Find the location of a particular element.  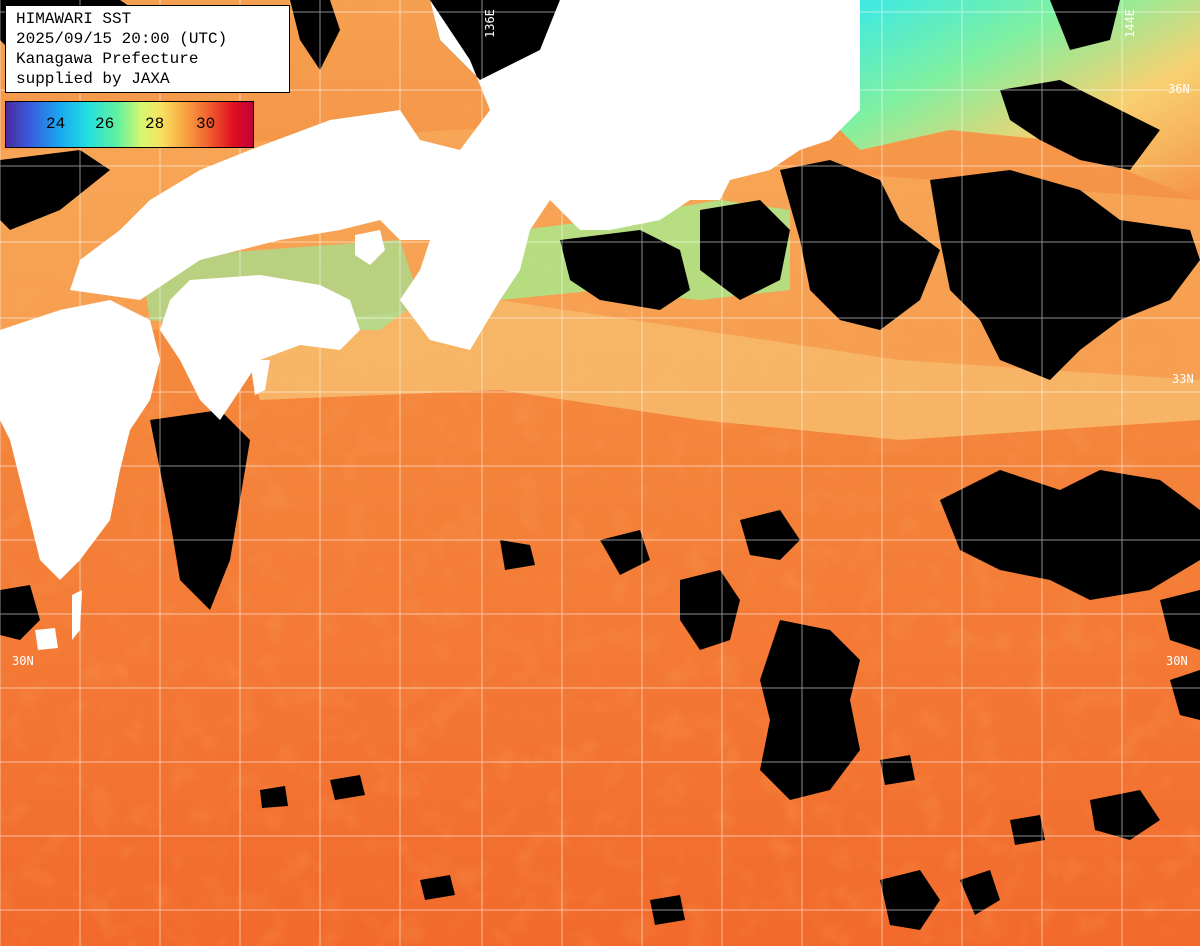

credit-line: supplied by JAXA is located at coordinates (93, 79).